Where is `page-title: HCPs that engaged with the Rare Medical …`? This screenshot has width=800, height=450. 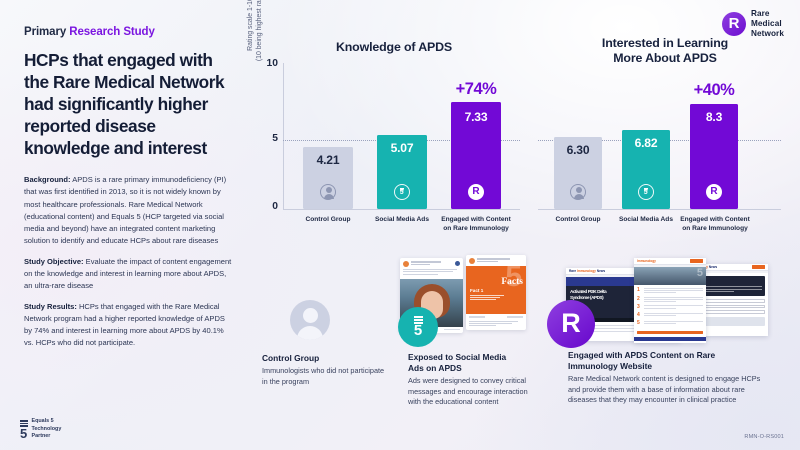 page-title: HCPs that engaged with the Rare Medical … is located at coordinates (124, 104).